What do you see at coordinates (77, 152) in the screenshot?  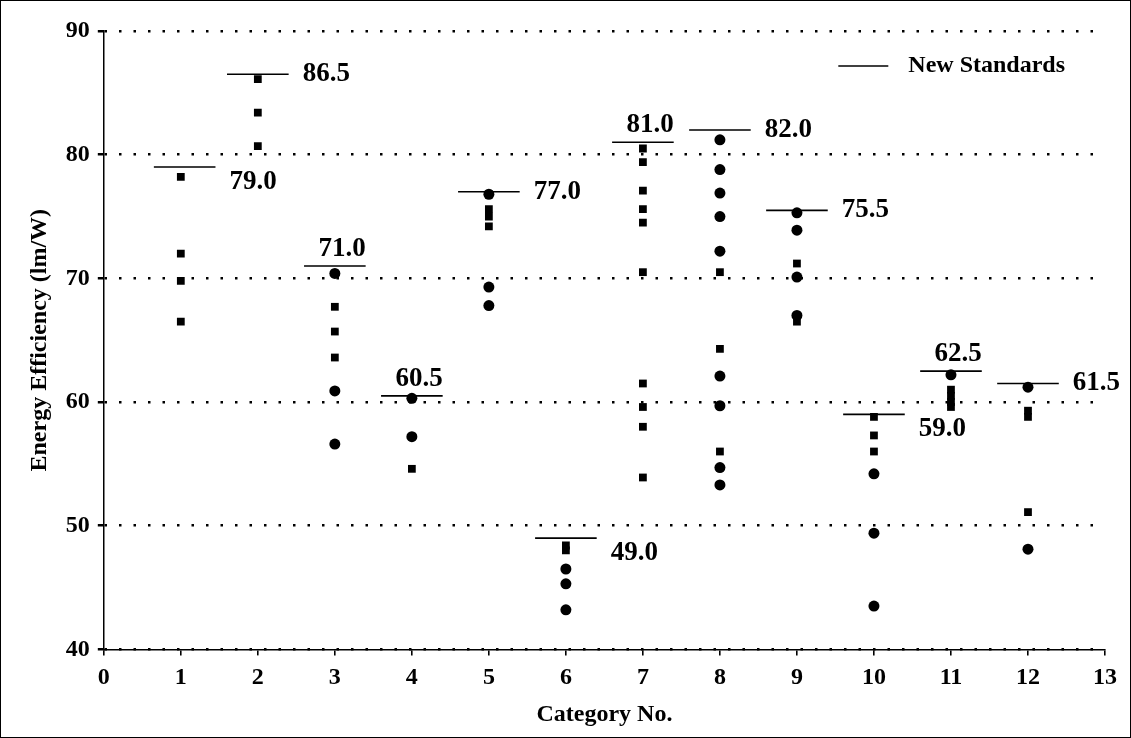 I see `y-tick-label: 80` at bounding box center [77, 152].